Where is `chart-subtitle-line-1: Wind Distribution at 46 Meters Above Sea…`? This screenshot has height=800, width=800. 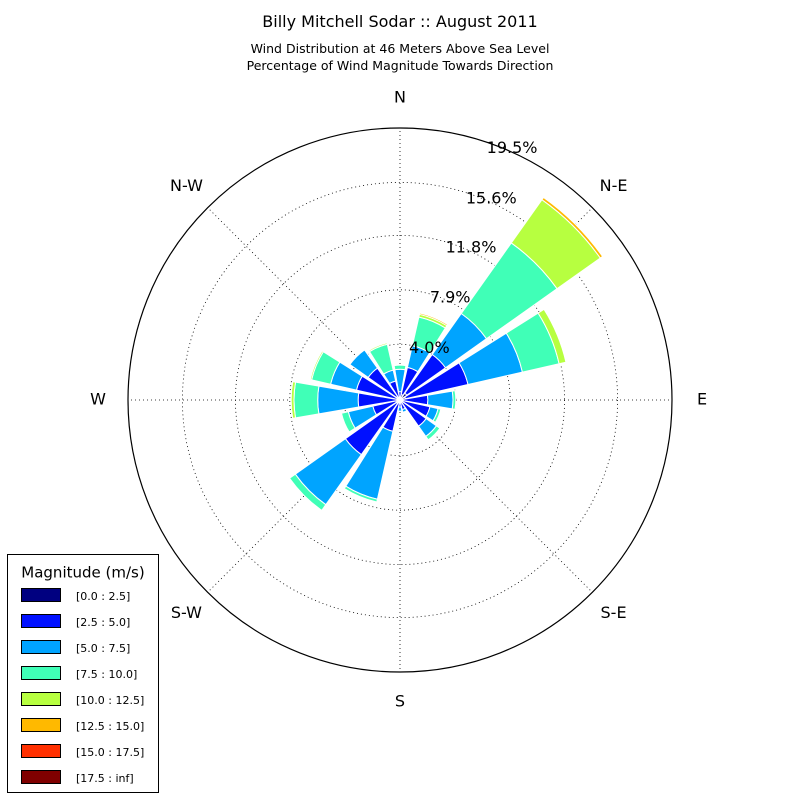
chart-subtitle-line-1: Wind Distribution at 46 Meters Above Sea… is located at coordinates (400, 48).